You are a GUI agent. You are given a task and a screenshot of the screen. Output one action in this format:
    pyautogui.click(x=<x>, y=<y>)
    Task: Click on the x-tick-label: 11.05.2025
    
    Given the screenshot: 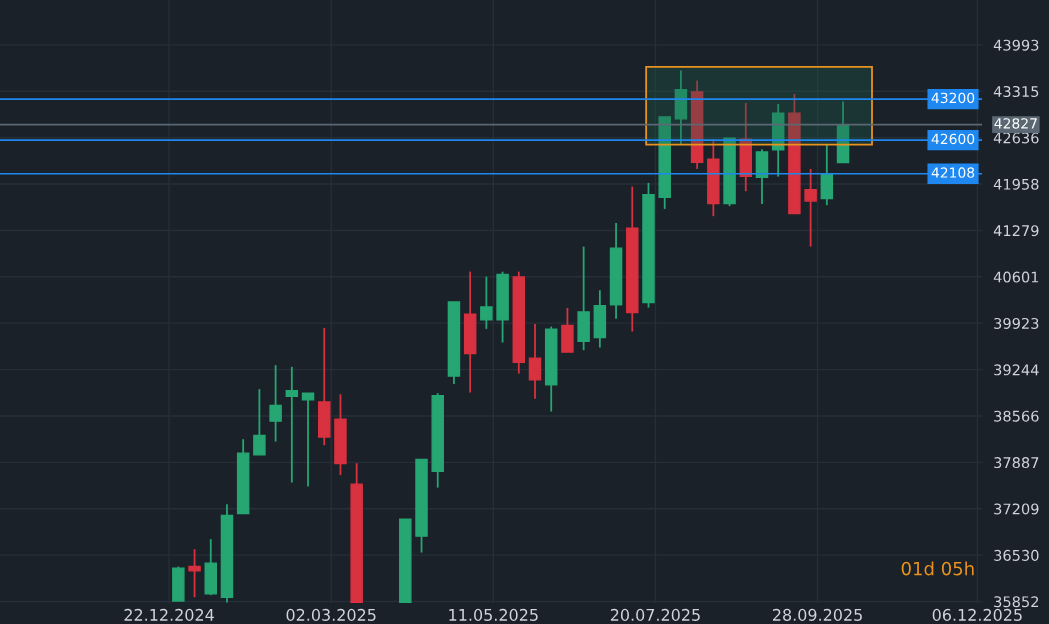 What is the action you would take?
    pyautogui.click(x=493, y=614)
    